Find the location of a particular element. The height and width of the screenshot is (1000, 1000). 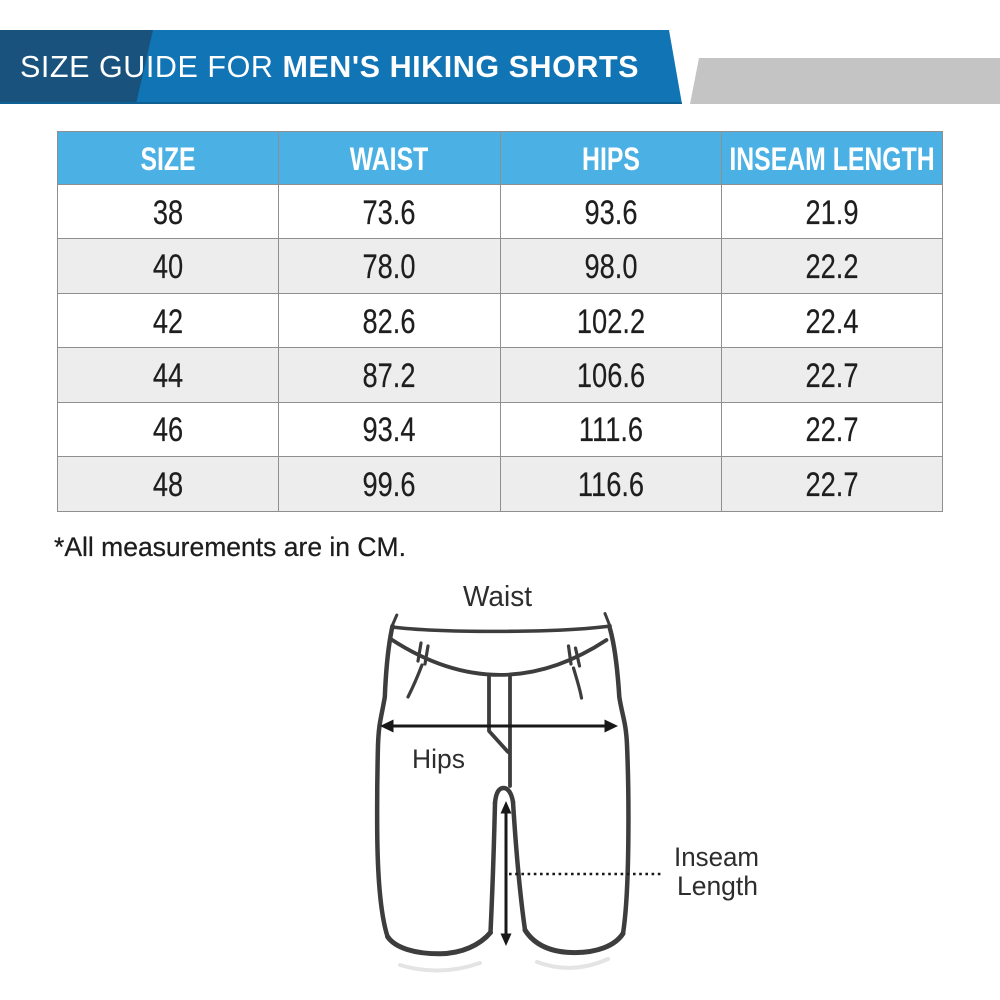

svg-text: Inseam is located at coordinates (716, 857).